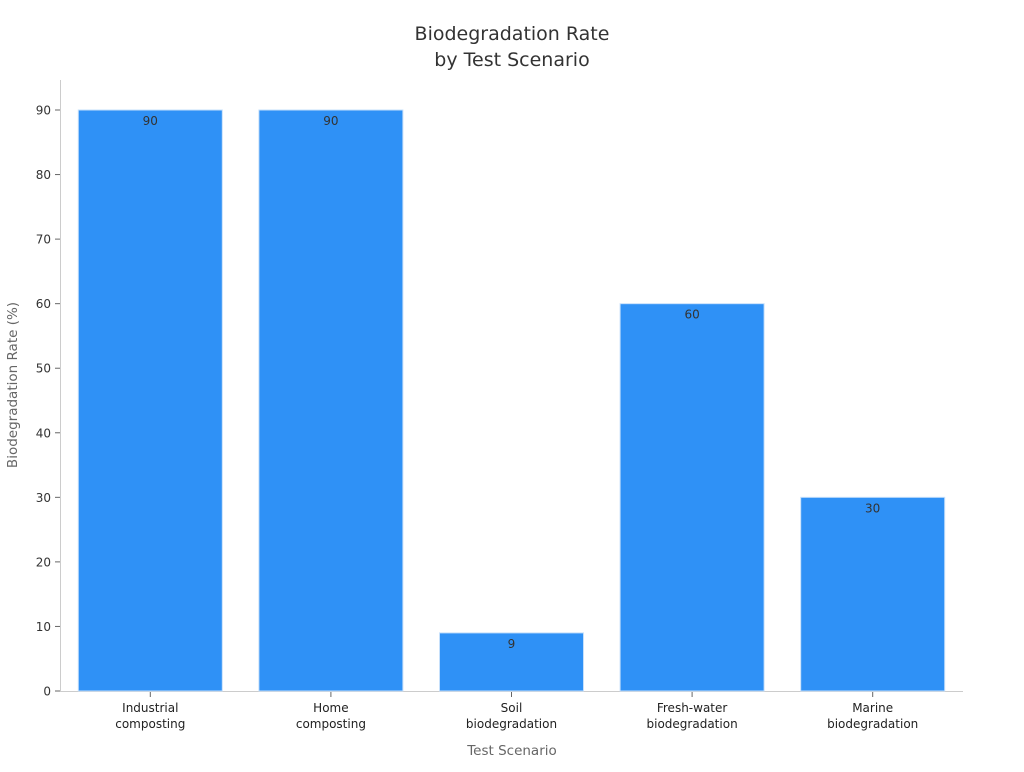  What do you see at coordinates (512, 34) in the screenshot?
I see `chart-title-line-1: Biodegradation Rate` at bounding box center [512, 34].